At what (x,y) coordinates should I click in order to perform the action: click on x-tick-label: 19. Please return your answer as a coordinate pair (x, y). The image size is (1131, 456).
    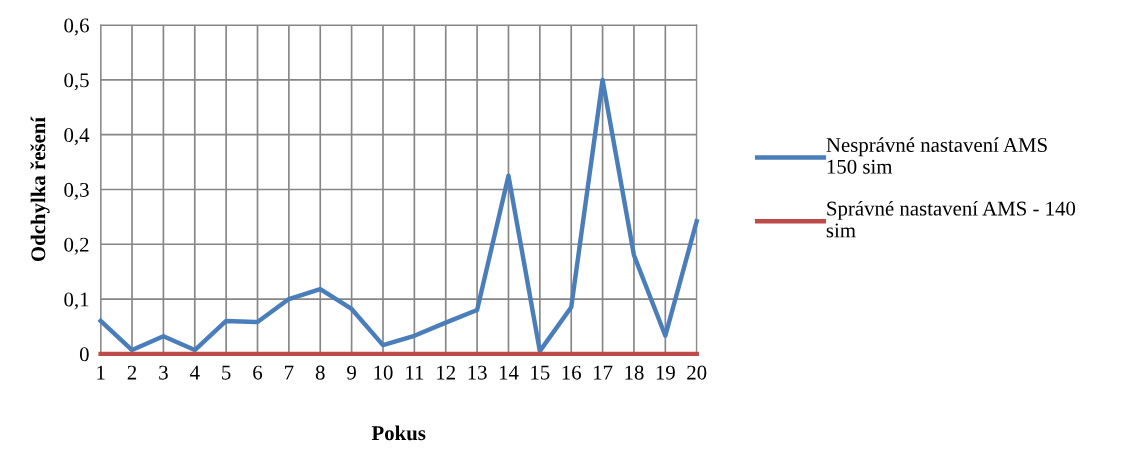
    Looking at the image, I should click on (665, 372).